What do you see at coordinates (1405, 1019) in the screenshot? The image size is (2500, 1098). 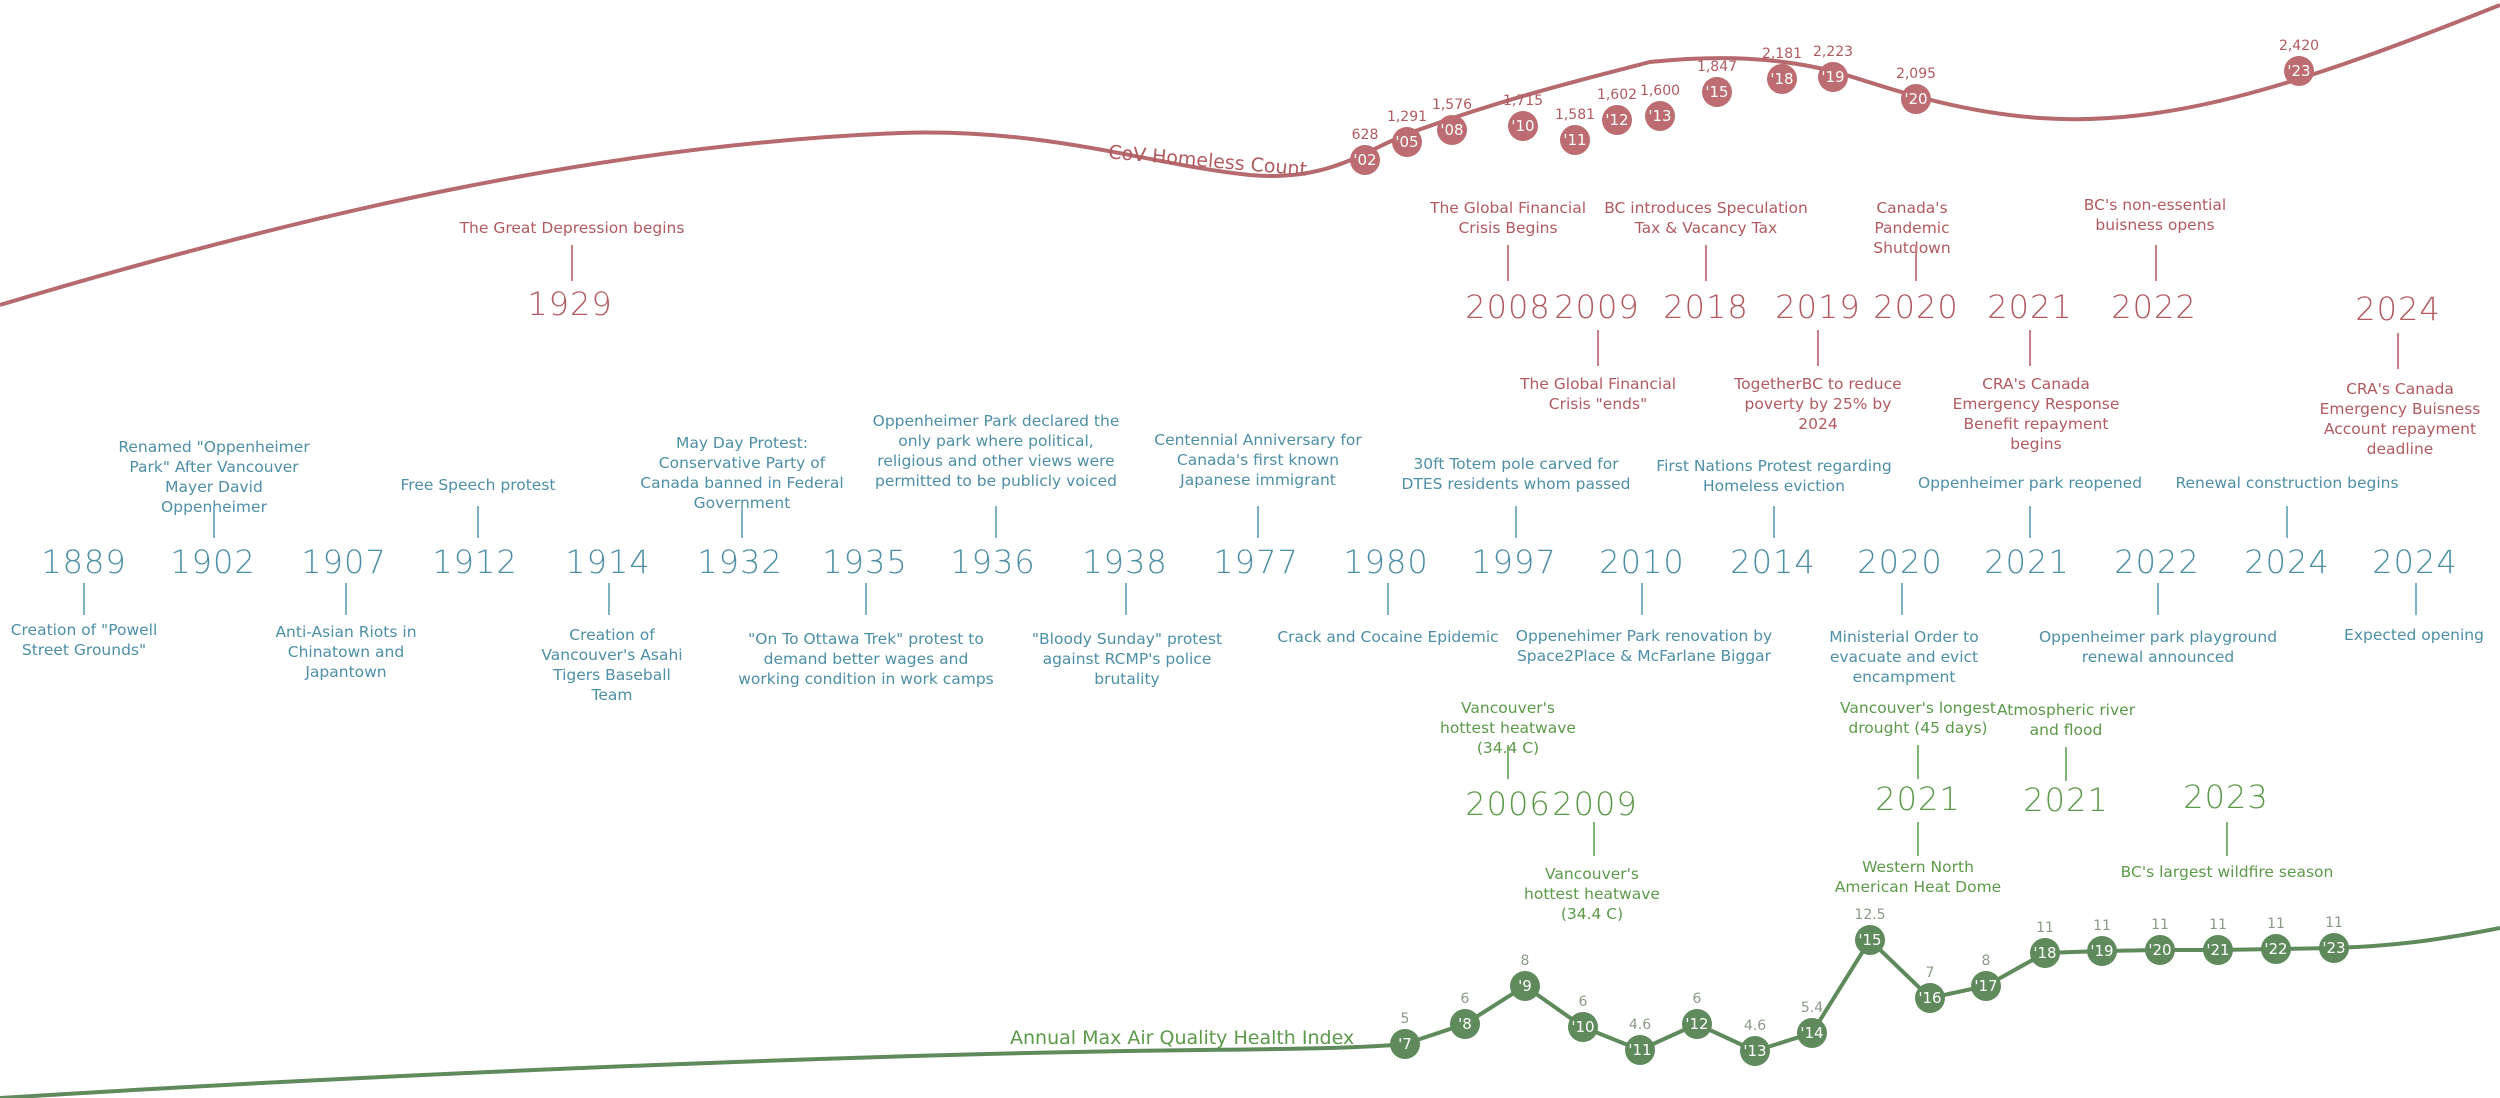 I see `air-value: 5` at bounding box center [1405, 1019].